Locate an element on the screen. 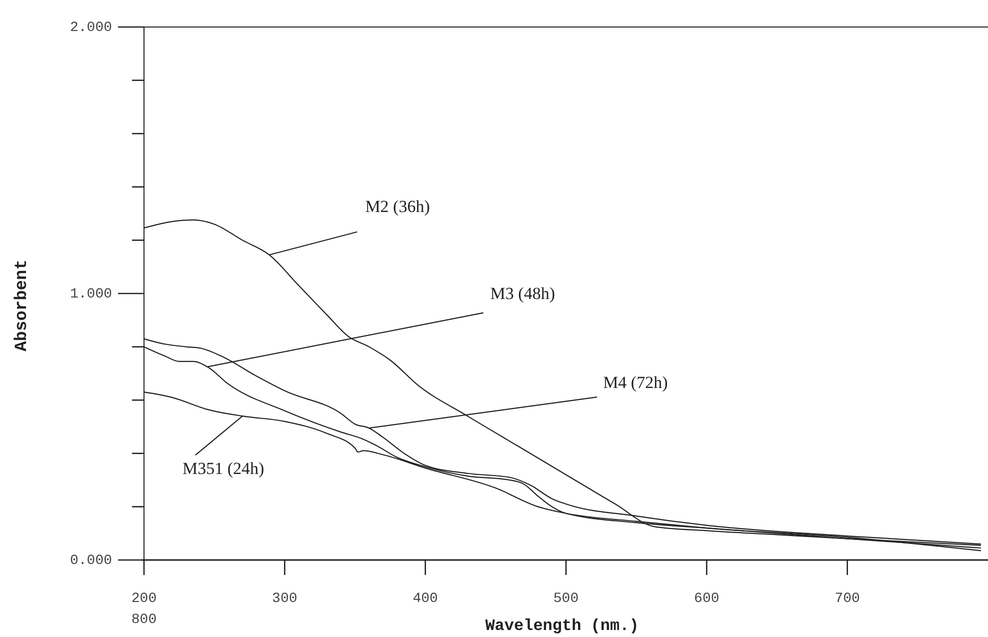 The width and height of the screenshot is (988, 637). x-tick-label: 700 is located at coordinates (847, 599).